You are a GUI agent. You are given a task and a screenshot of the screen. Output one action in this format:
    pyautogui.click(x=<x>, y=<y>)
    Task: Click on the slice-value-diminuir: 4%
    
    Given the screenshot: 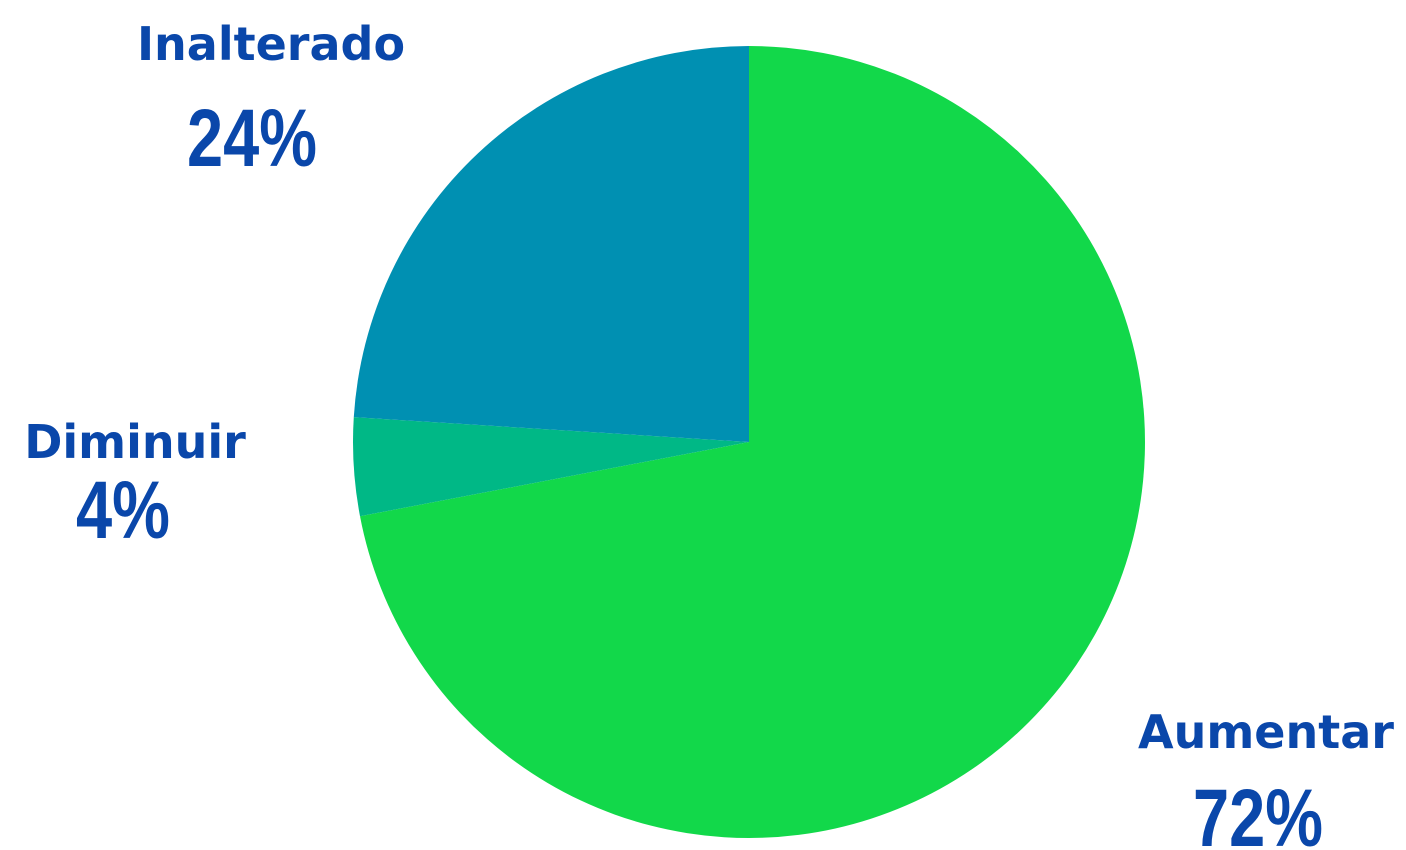 What is the action you would take?
    pyautogui.click(x=123, y=510)
    